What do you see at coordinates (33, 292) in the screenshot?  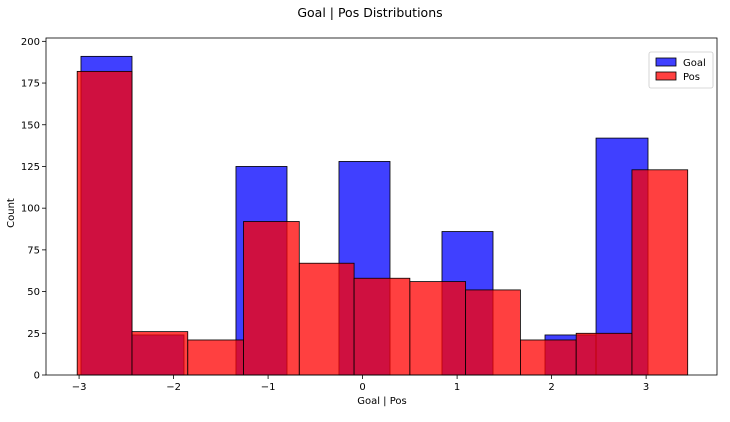 I see `y-tick-label: 50` at bounding box center [33, 292].